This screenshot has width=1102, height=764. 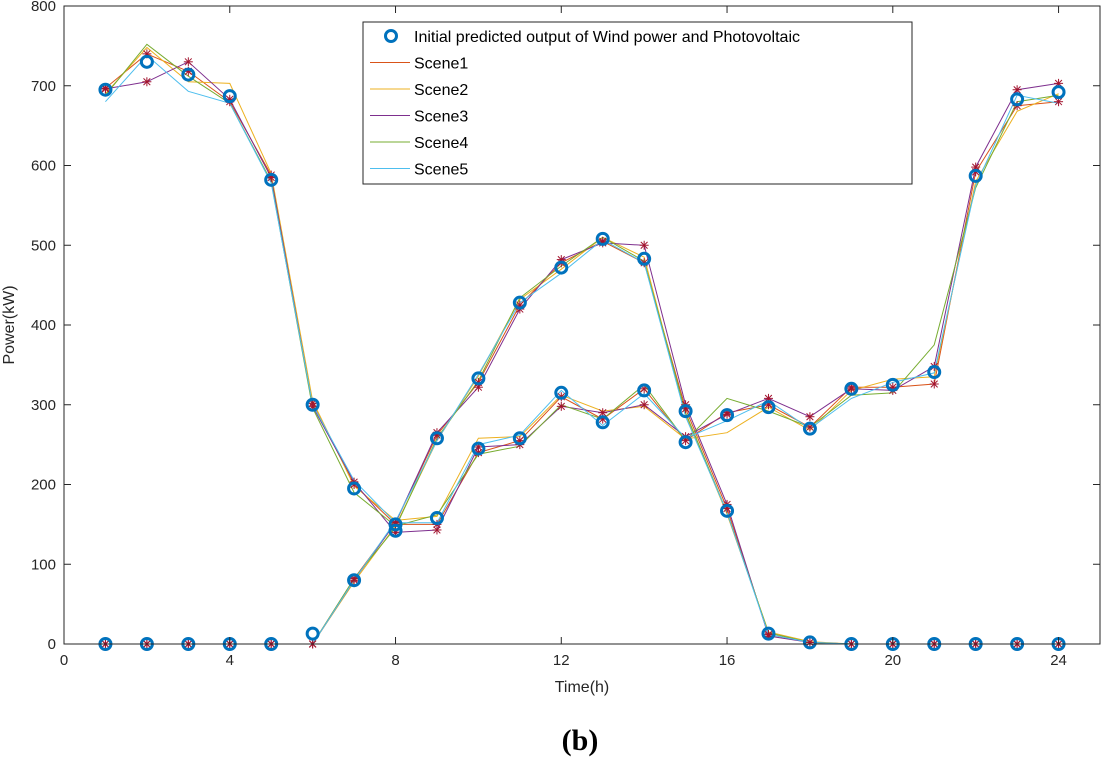 What do you see at coordinates (43, 325) in the screenshot?
I see `y-tick-label: 400` at bounding box center [43, 325].